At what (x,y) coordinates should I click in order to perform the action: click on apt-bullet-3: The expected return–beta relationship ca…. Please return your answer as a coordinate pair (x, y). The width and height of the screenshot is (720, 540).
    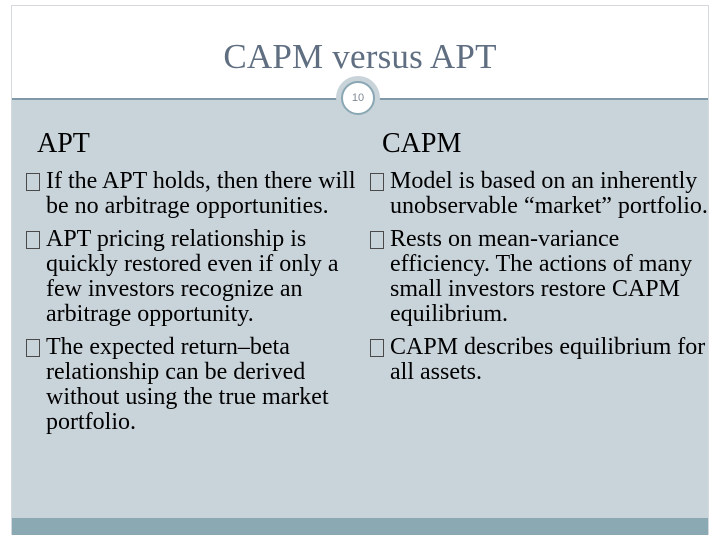
    Looking at the image, I should click on (198, 385).